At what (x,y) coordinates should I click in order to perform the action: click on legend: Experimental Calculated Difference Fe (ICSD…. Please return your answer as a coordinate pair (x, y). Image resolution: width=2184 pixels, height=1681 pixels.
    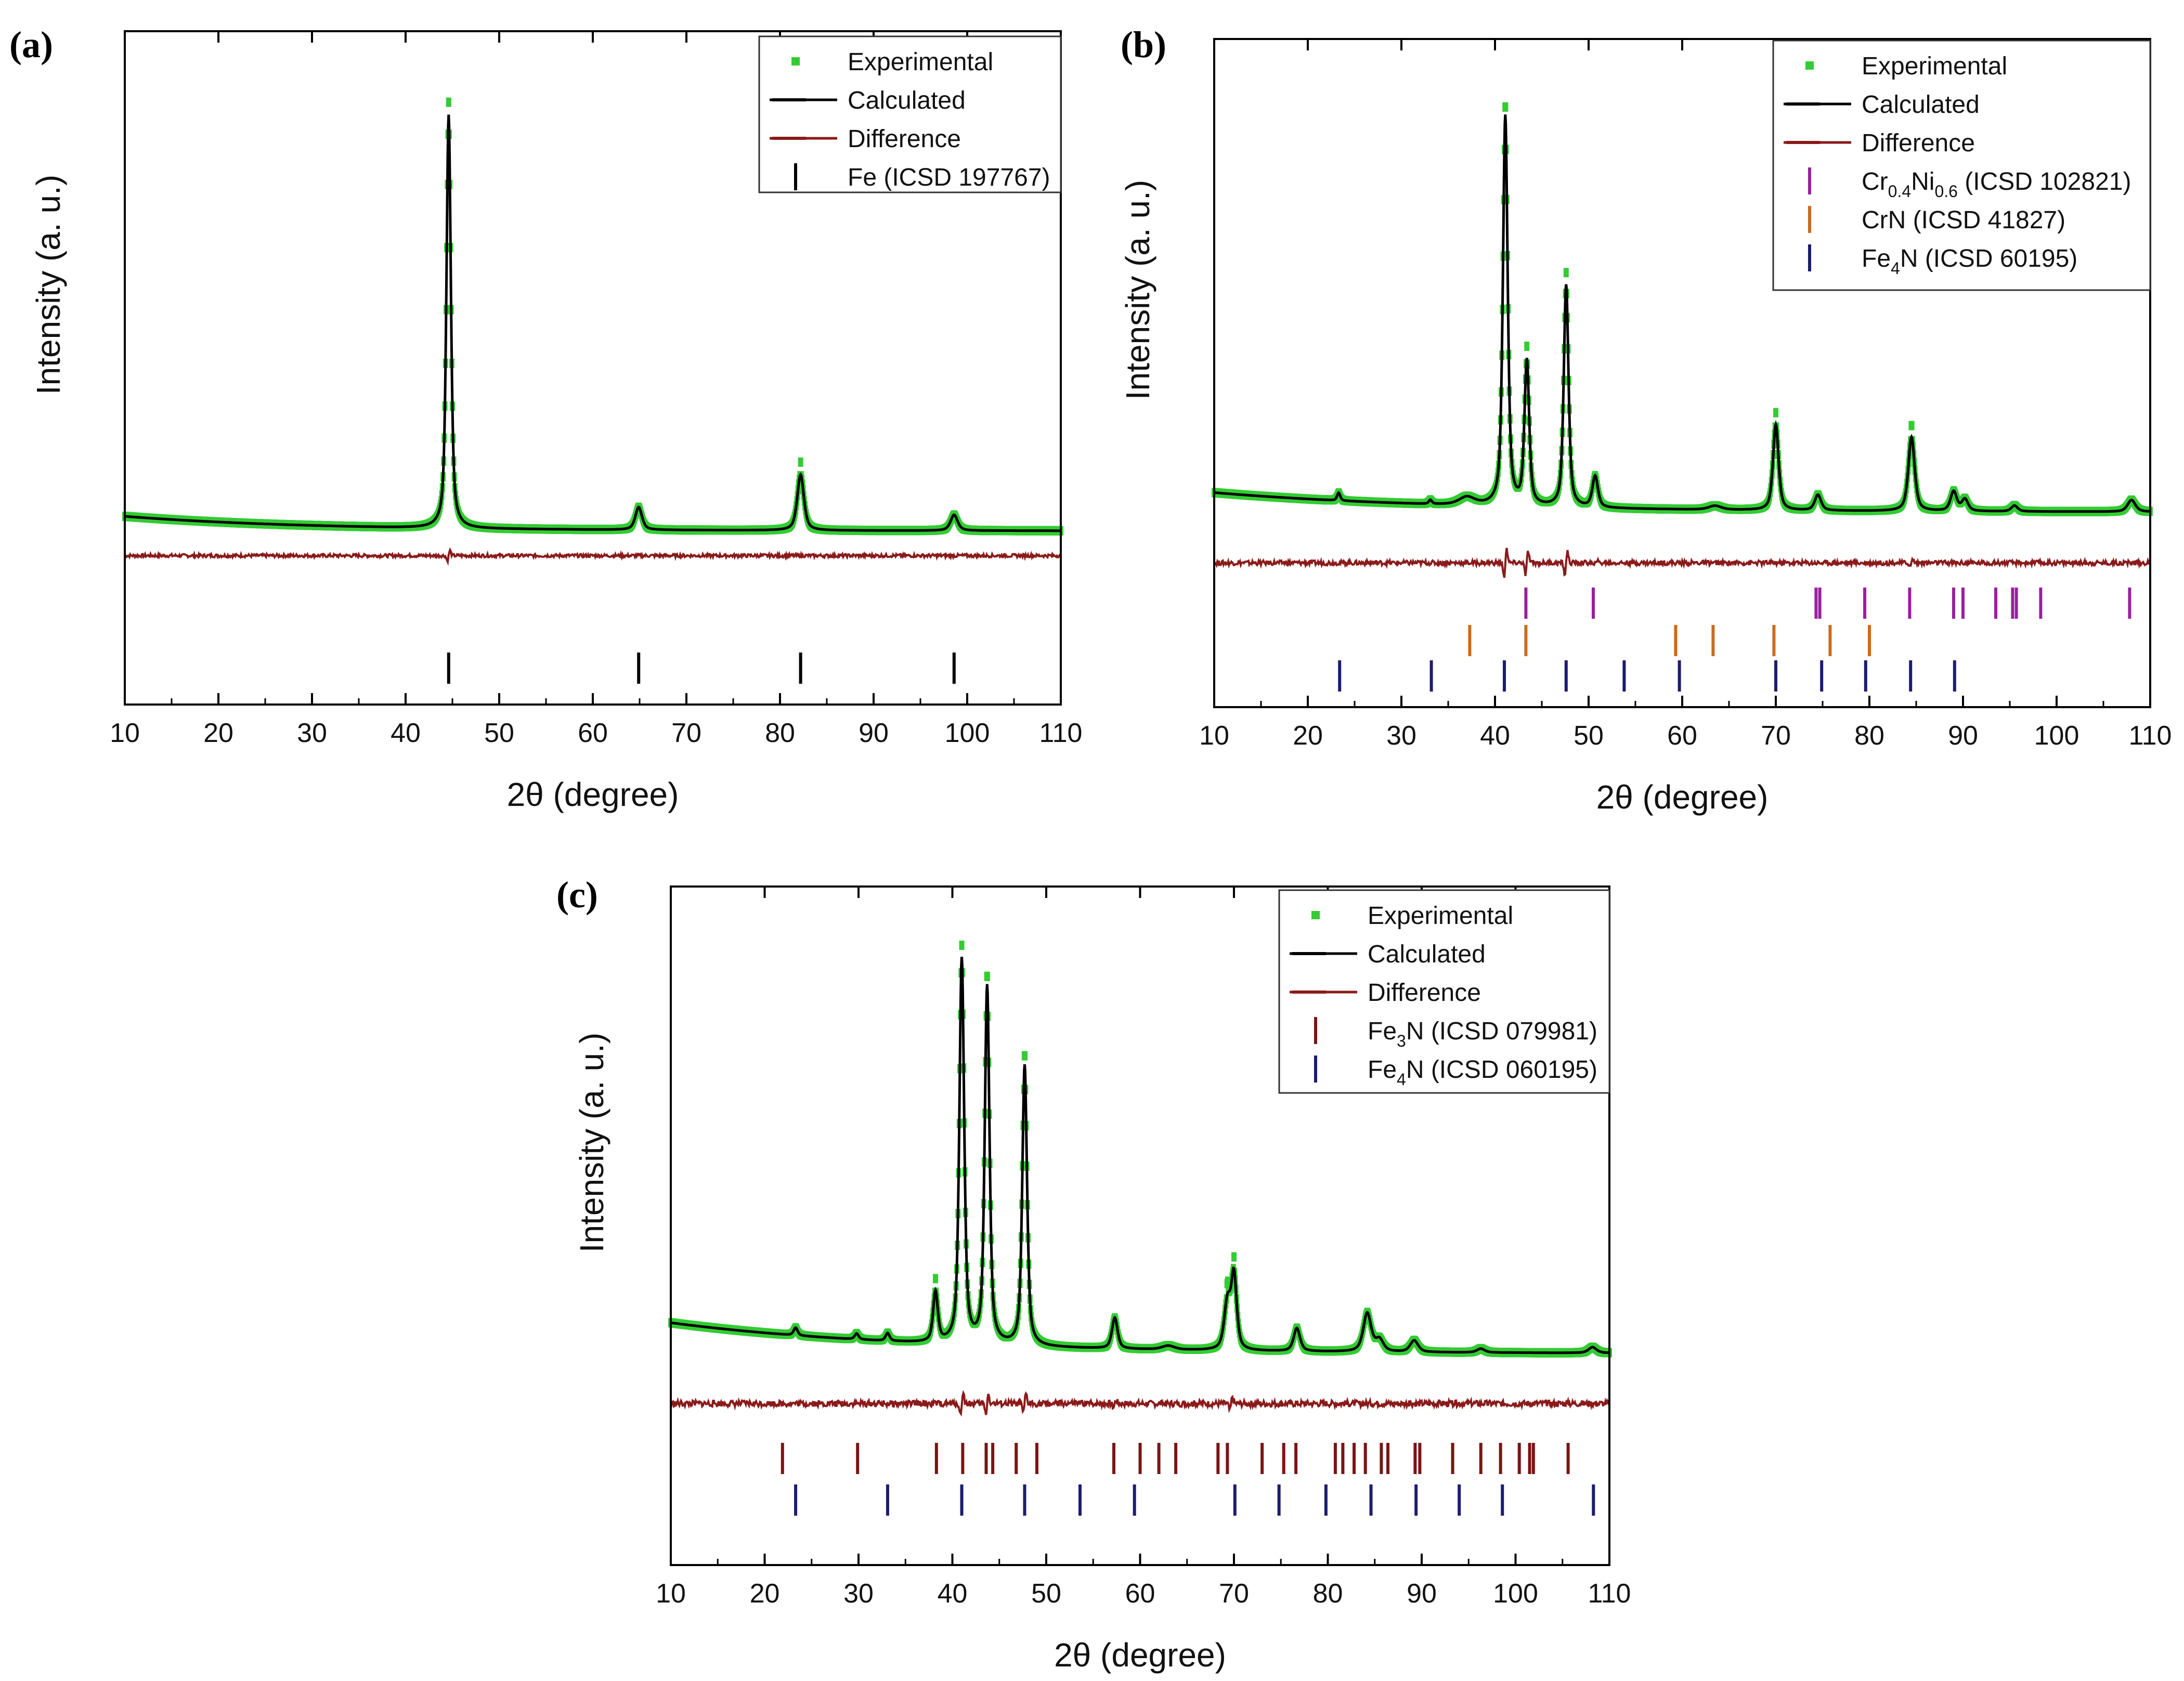
    Looking at the image, I should click on (910, 114).